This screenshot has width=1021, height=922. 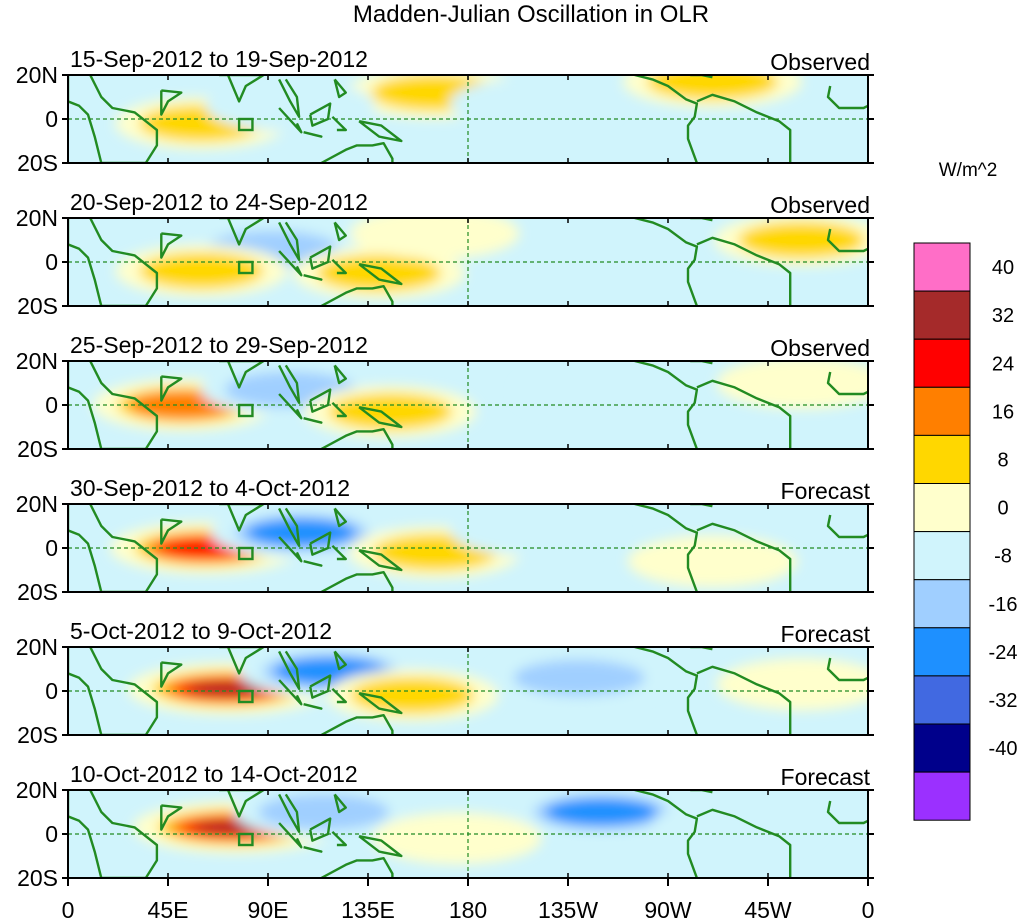 What do you see at coordinates (826, 634) in the screenshot?
I see `panel-status: Forecast` at bounding box center [826, 634].